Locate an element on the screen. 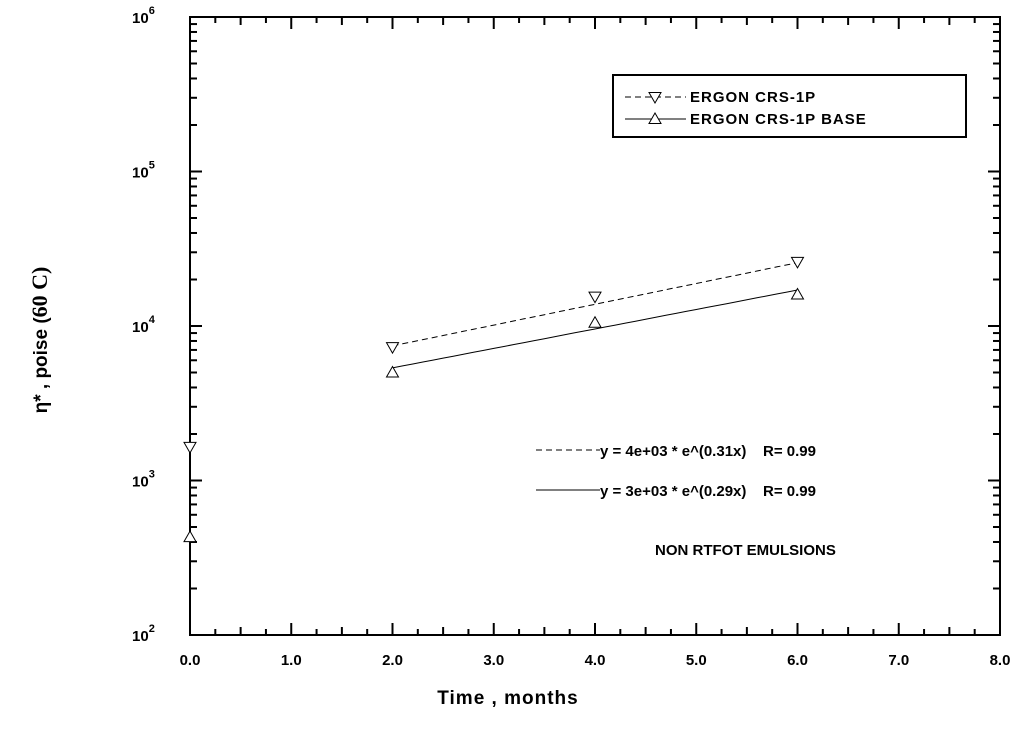 Image resolution: width=1022 pixels, height=740 pixels. y-tick-label: 10⁶ is located at coordinates (143, 16).